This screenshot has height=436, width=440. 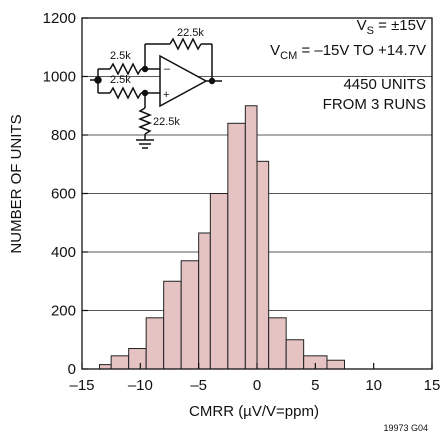 I want to click on x-tick-label: –15, so click(x=81, y=385).